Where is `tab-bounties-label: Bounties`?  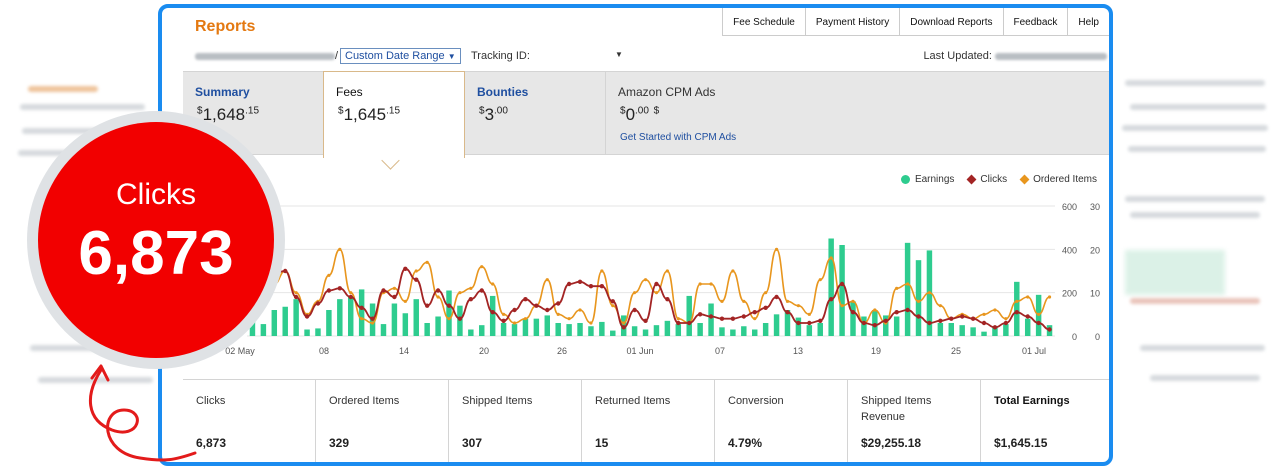 tab-bounties-label: Bounties is located at coordinates (503, 92).